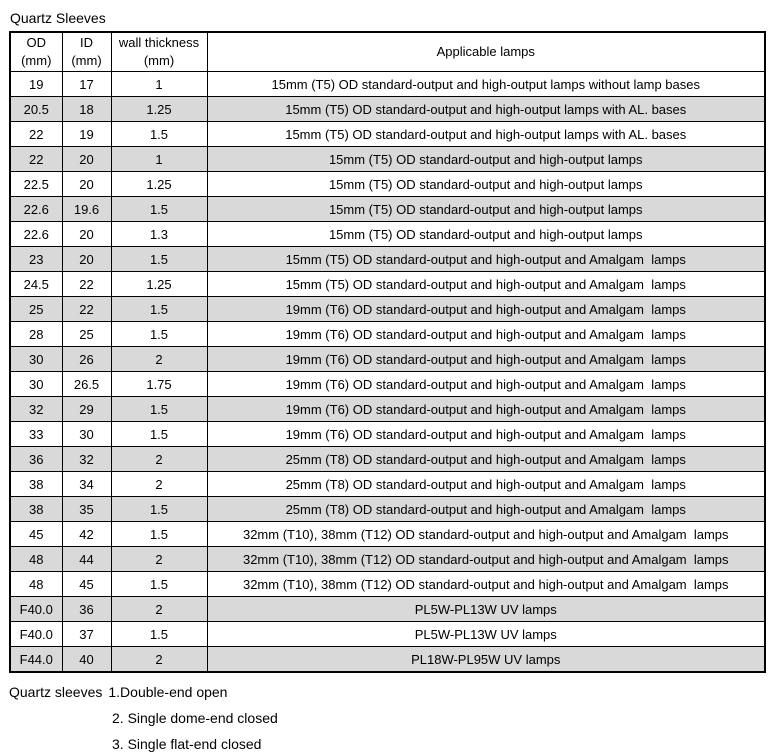  What do you see at coordinates (159, 384) in the screenshot?
I see `wall-thickness-cell: 1.75` at bounding box center [159, 384].